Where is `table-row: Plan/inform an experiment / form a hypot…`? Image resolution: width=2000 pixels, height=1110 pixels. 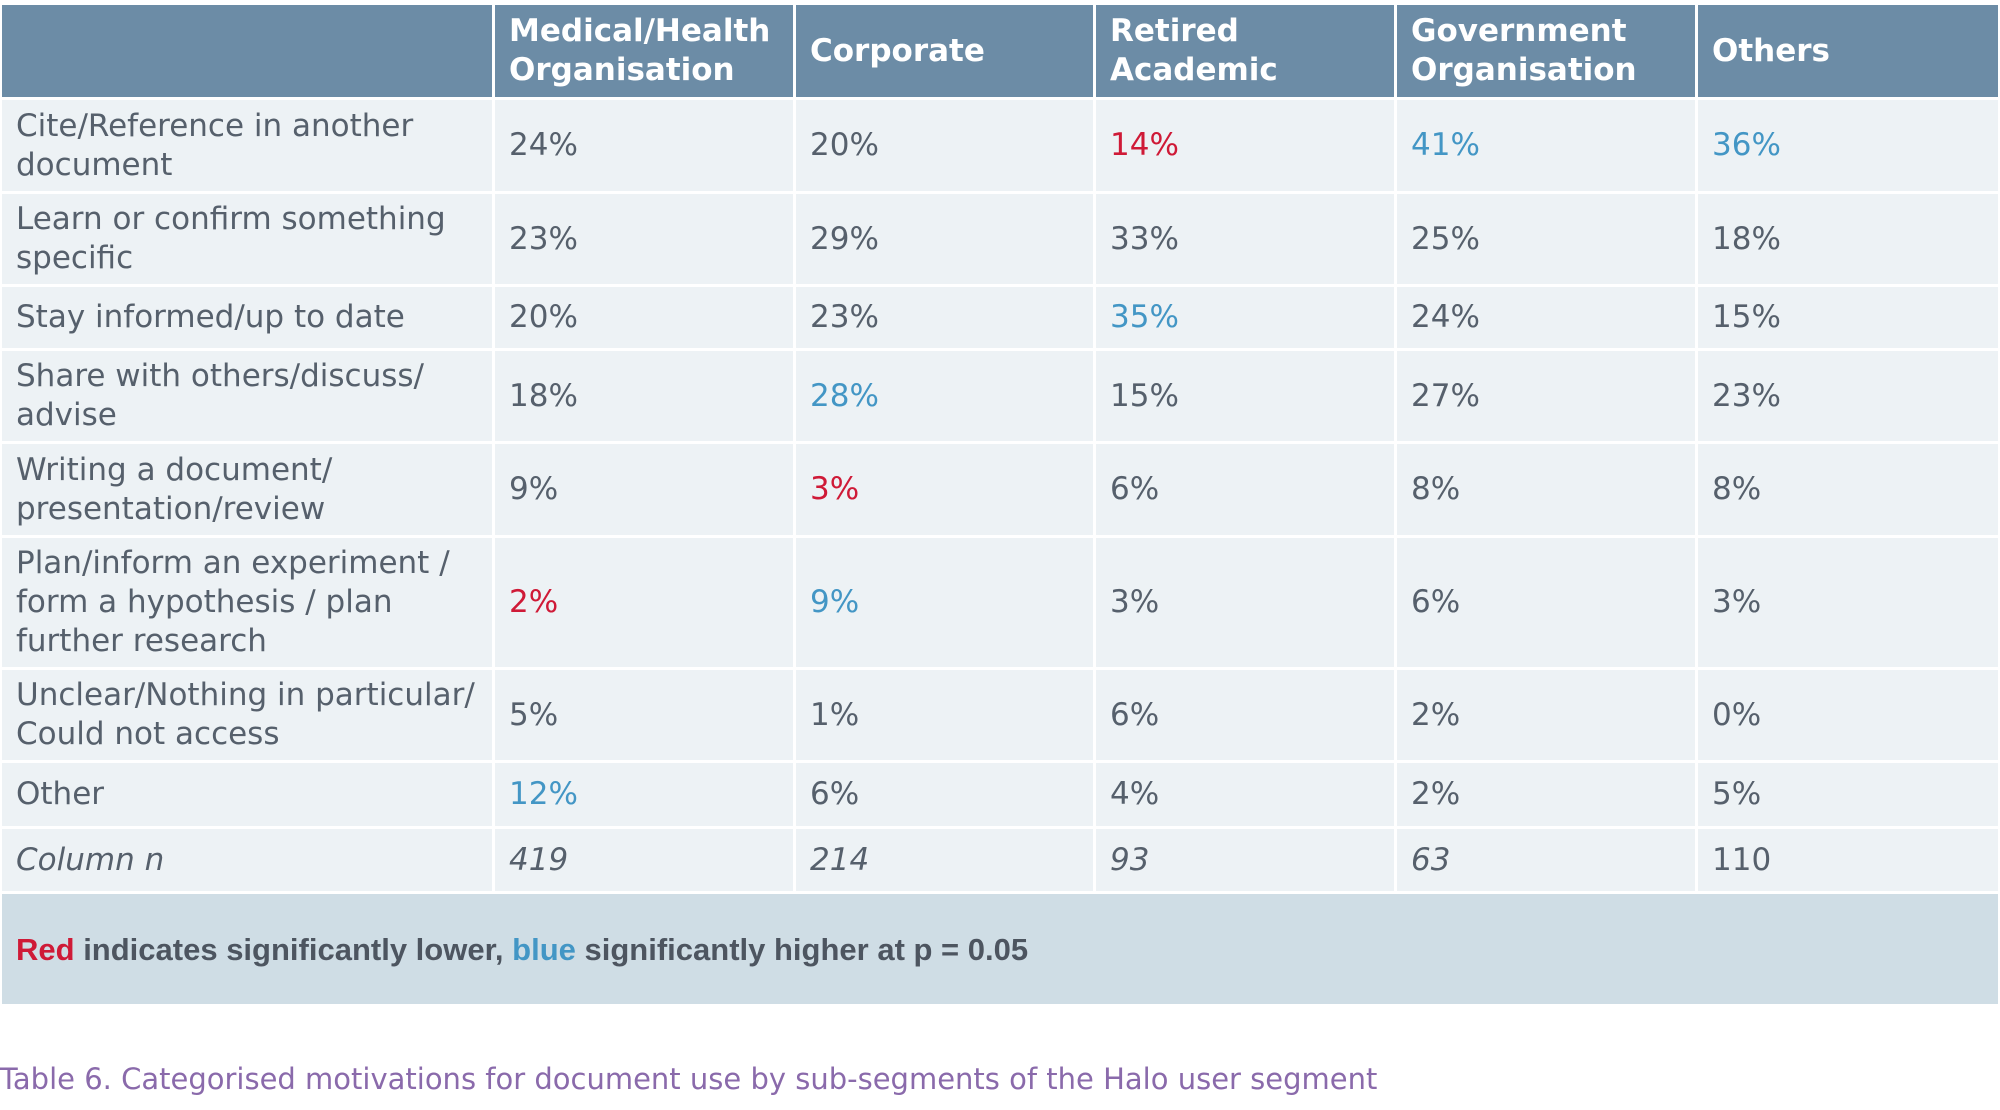
table-row: Plan/inform an experiment / form a hypot… is located at coordinates (1000, 601).